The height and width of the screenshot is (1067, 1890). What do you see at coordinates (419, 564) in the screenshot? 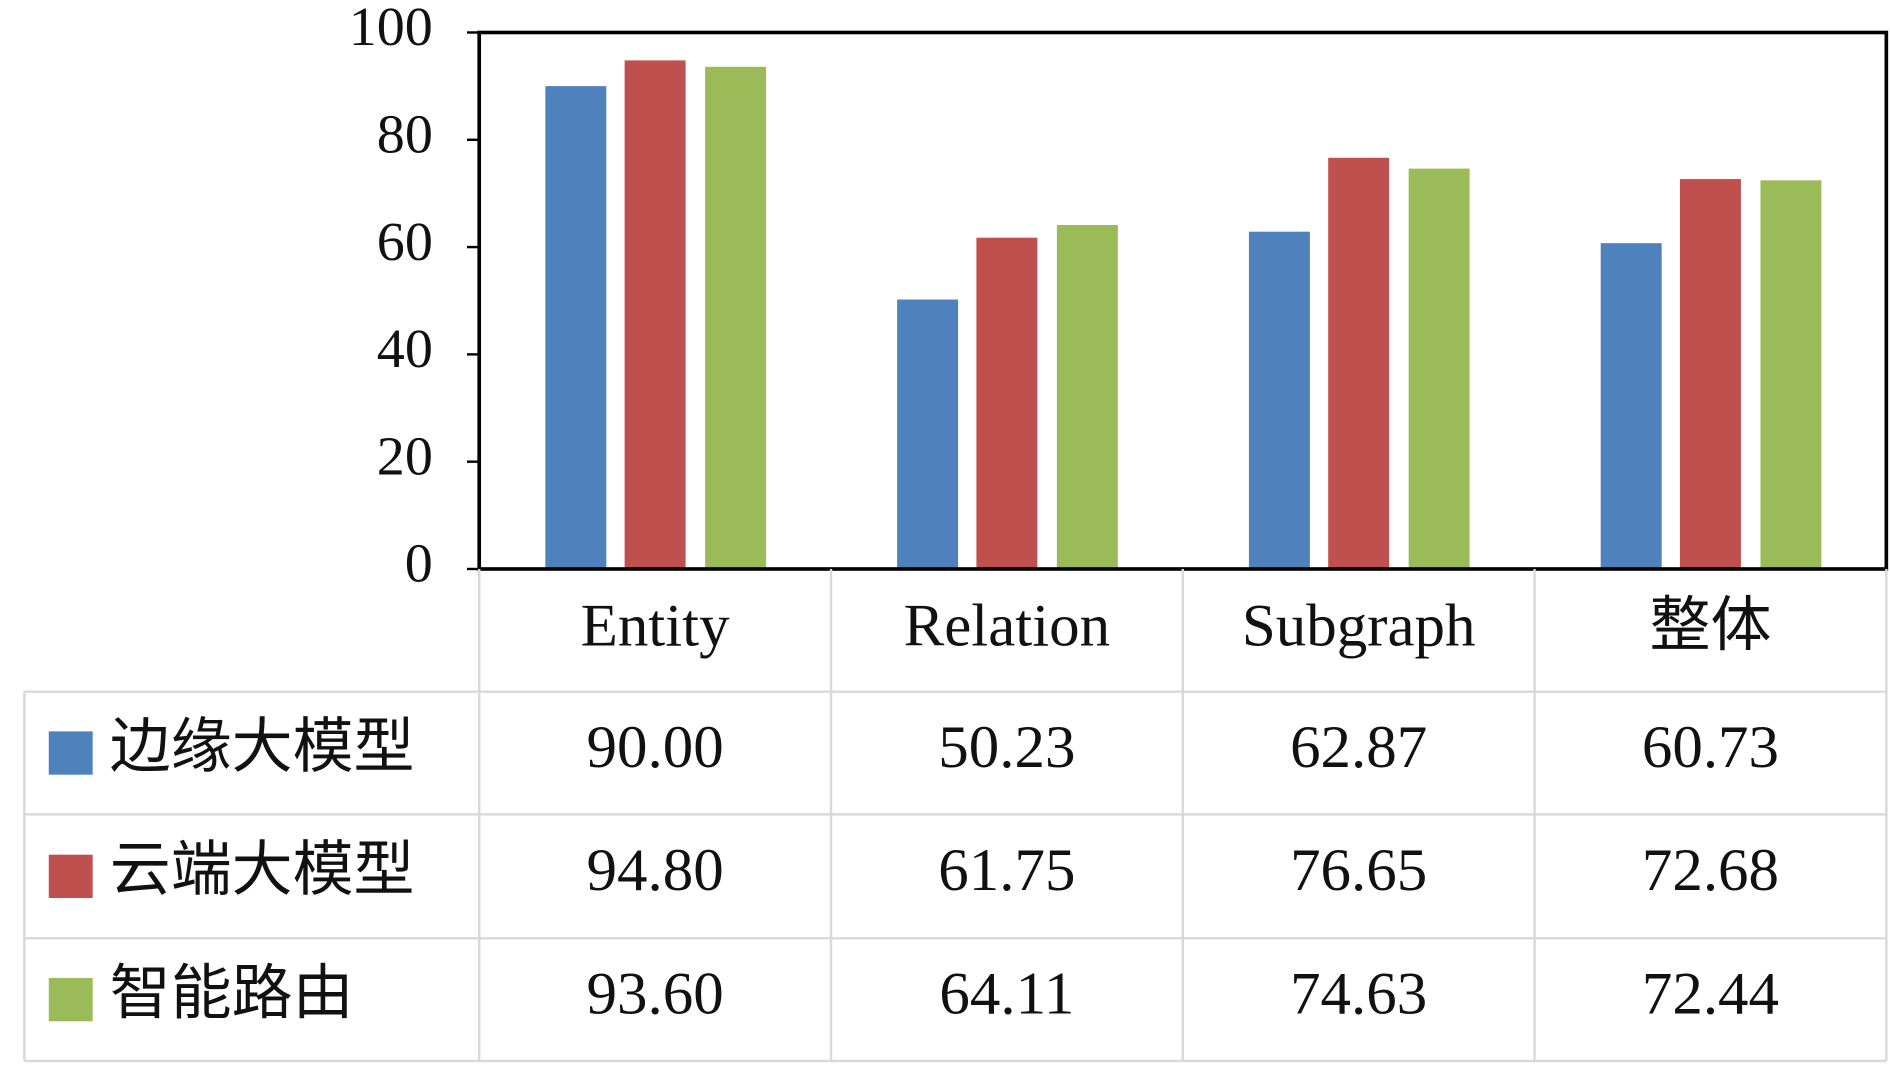
I see `y-tick-label: 0` at bounding box center [419, 564].